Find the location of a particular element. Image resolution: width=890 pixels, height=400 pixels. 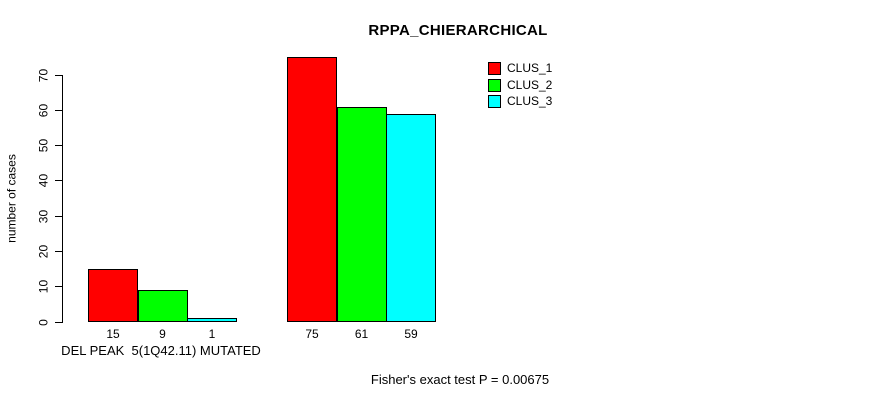

bar-value-label: 1 is located at coordinates (212, 334).